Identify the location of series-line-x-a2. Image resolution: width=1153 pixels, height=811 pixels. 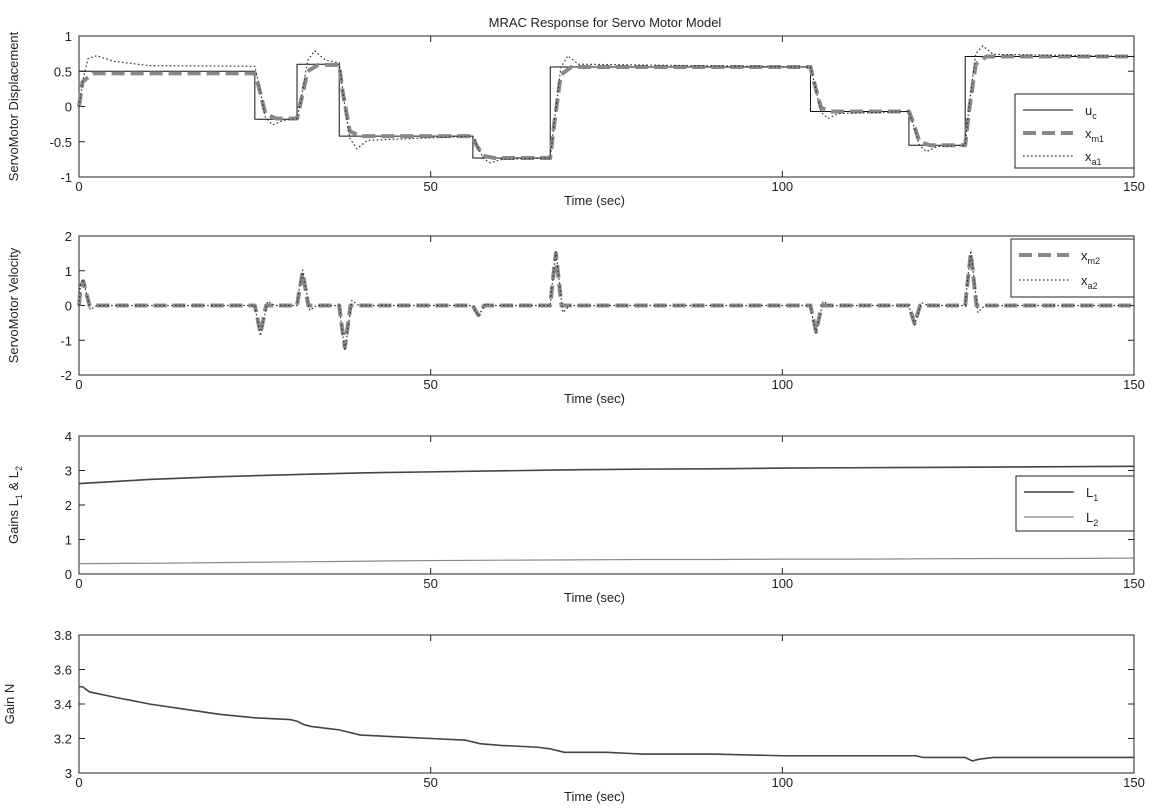
(606, 300).